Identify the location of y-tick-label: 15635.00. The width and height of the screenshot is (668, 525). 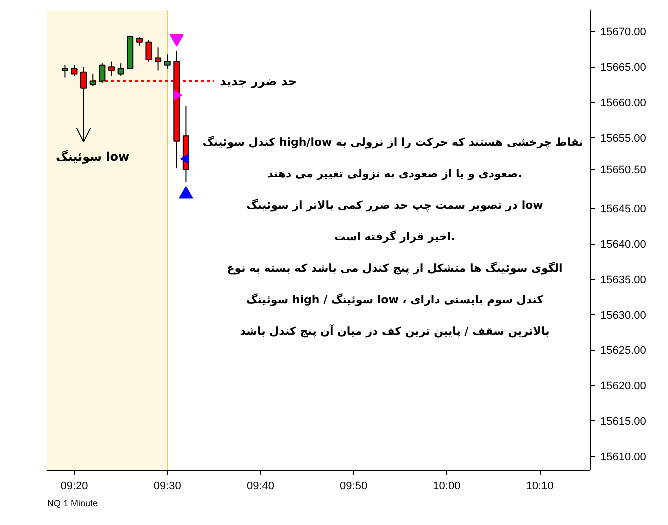
(623, 280).